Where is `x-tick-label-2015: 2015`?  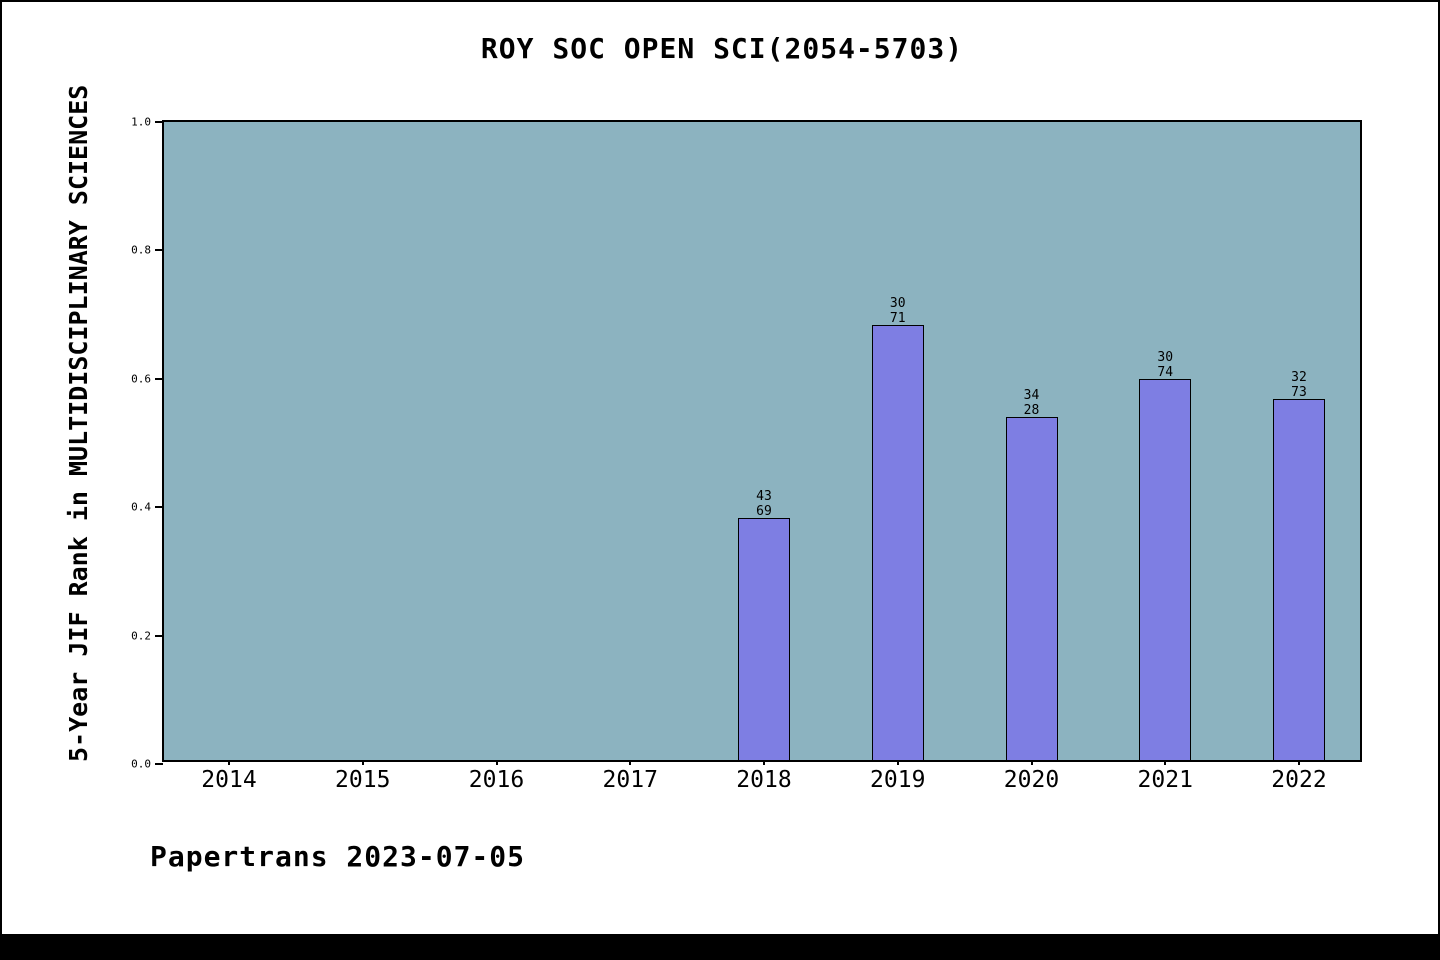
x-tick-label-2015: 2015 is located at coordinates (363, 780).